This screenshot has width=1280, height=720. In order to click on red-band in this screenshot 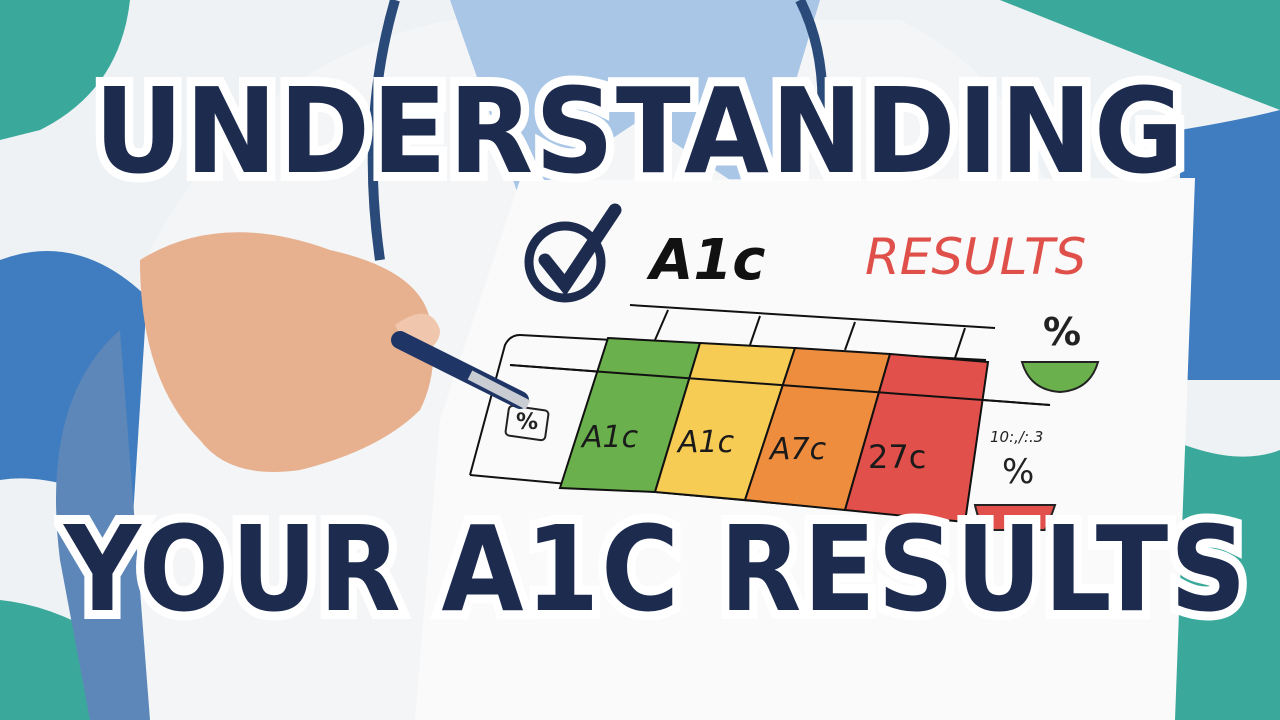, I will do `click(916, 438)`.